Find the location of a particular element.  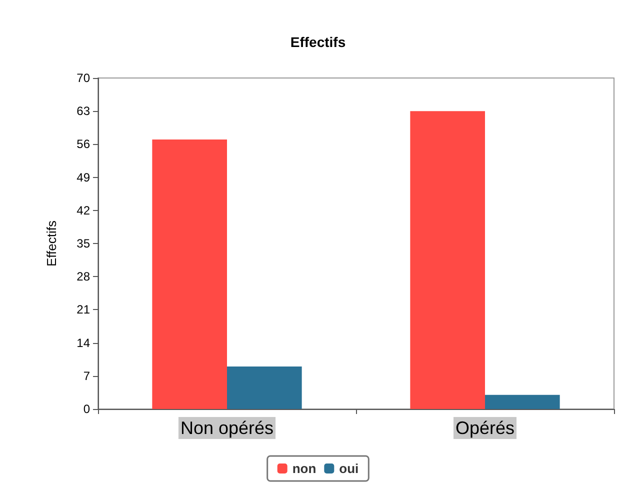

y-tick-label: 70 is located at coordinates (83, 78).